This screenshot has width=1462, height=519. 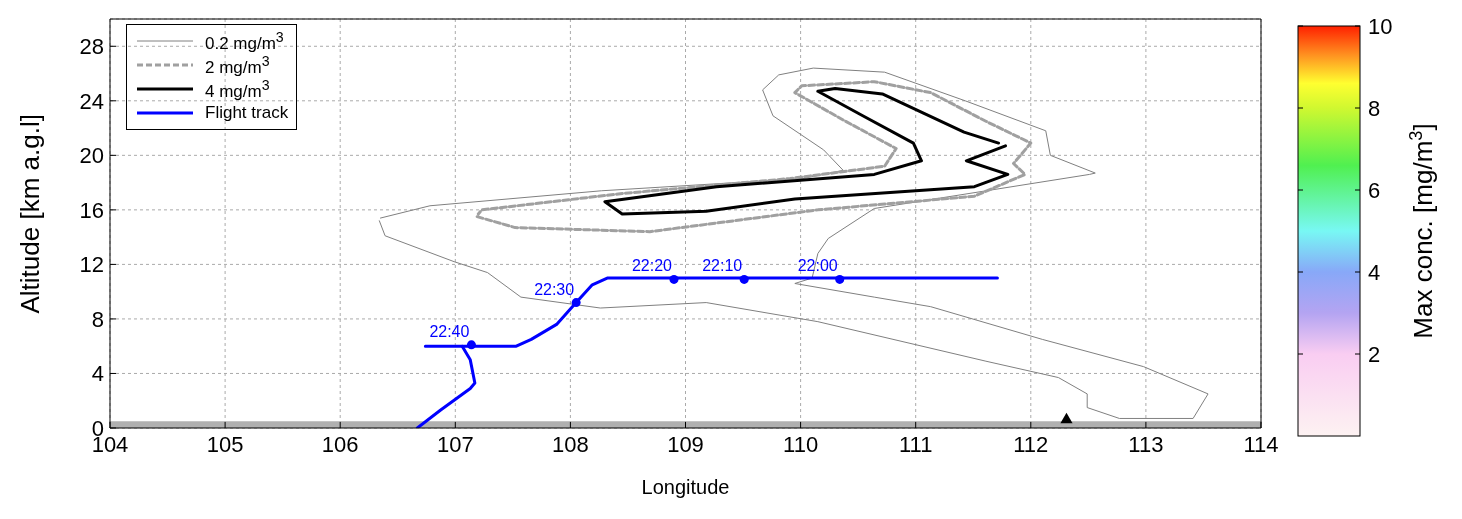 What do you see at coordinates (1380, 26) in the screenshot?
I see `color-bar-label: 10` at bounding box center [1380, 26].